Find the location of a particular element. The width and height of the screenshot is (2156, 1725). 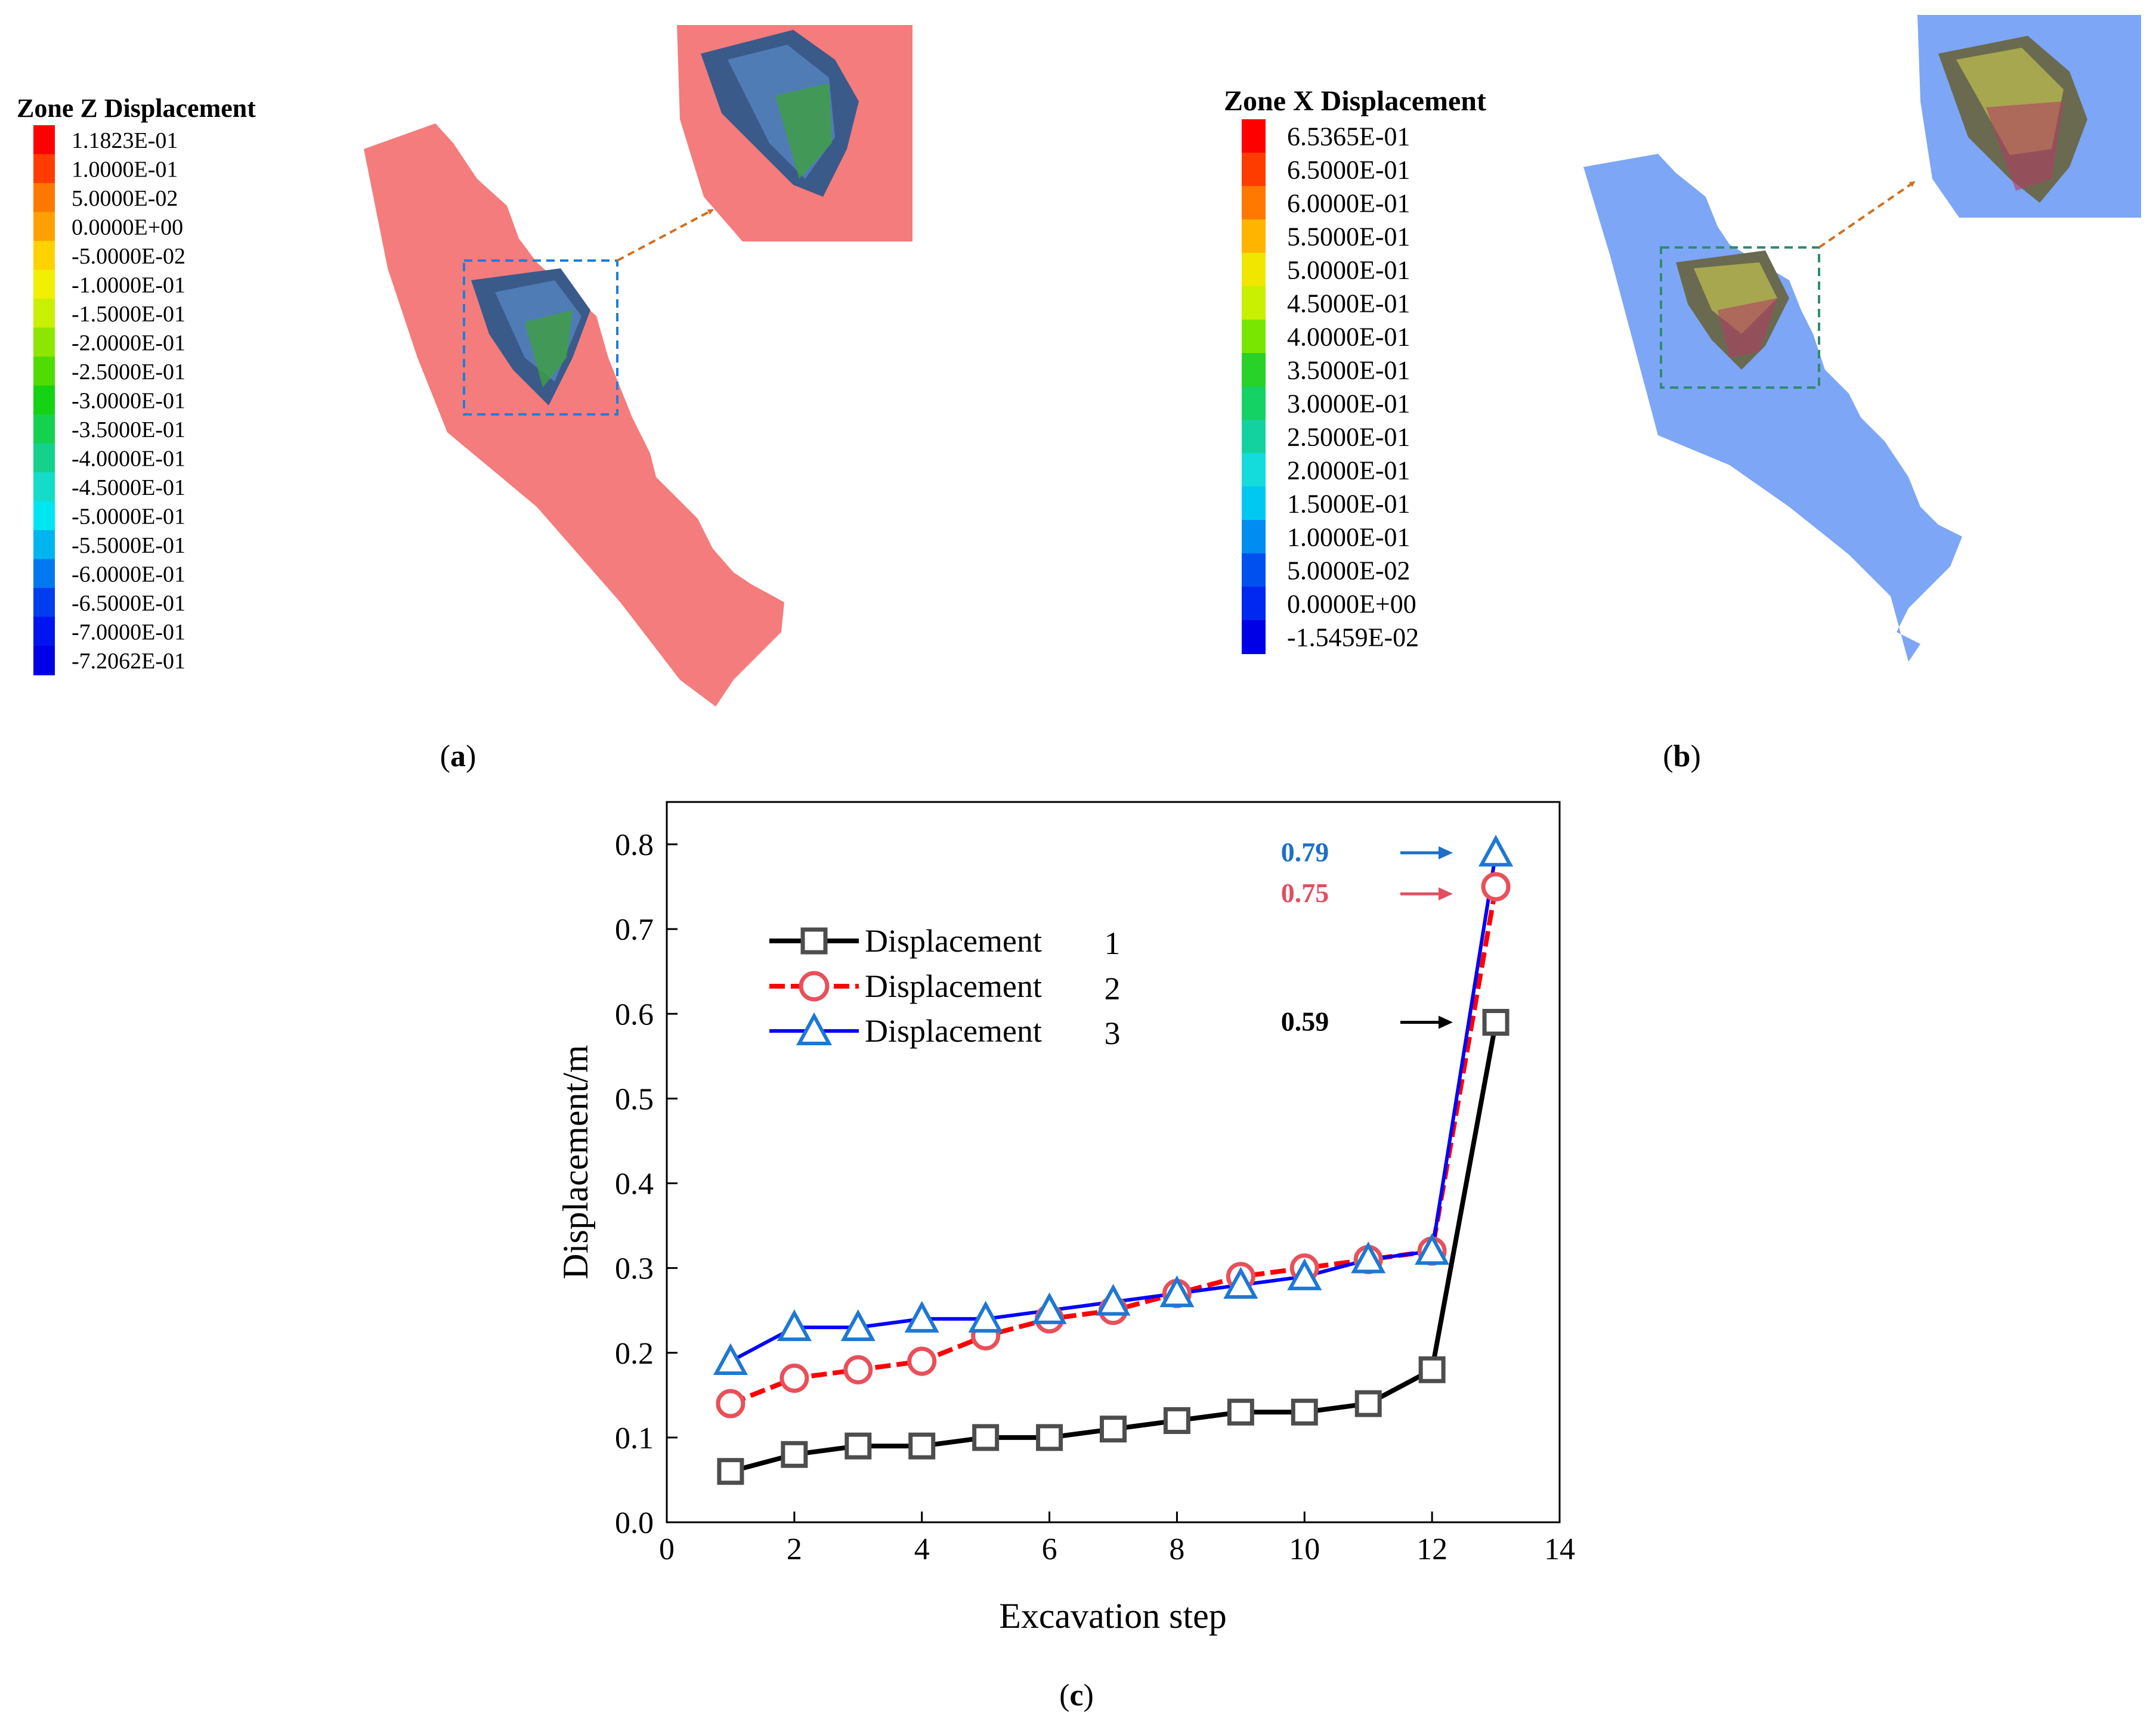

panel-a-anchor-cluster is located at coordinates (530, 337).